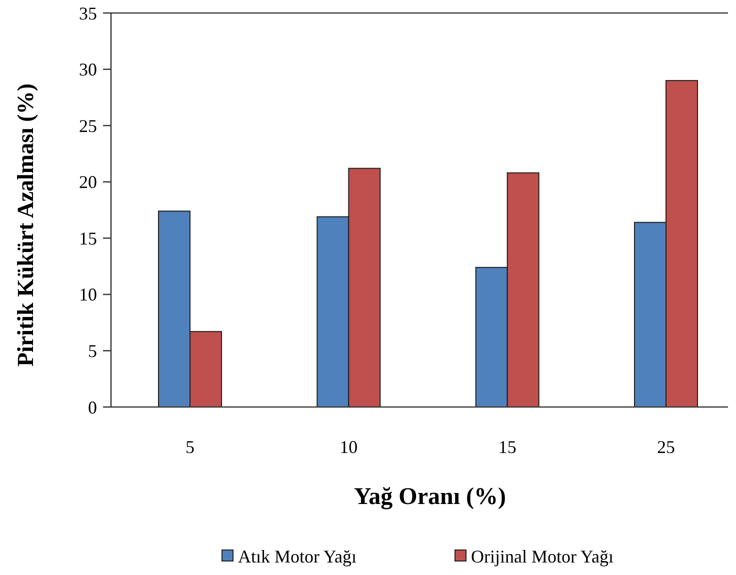 The image size is (736, 575). What do you see at coordinates (88, 70) in the screenshot?
I see `y-tick-label: 30` at bounding box center [88, 70].